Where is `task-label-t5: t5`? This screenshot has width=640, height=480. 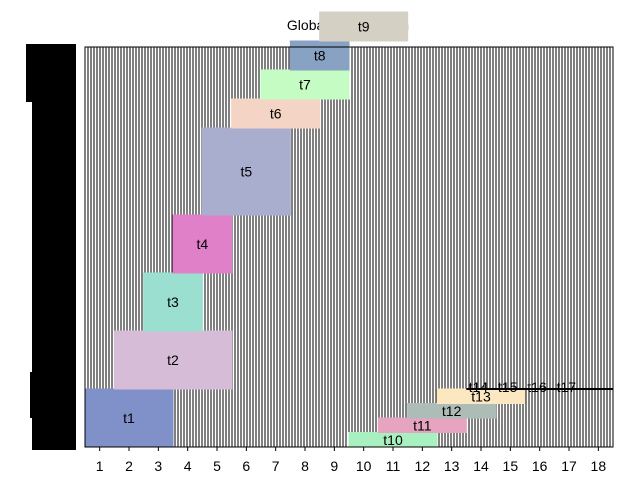
task-label-t5: t5 is located at coordinates (246, 172).